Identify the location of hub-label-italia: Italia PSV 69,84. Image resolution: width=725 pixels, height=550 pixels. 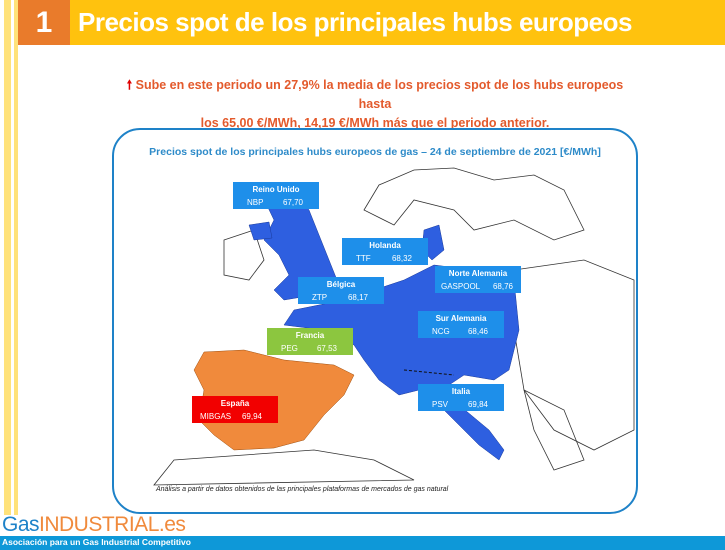
(461, 397).